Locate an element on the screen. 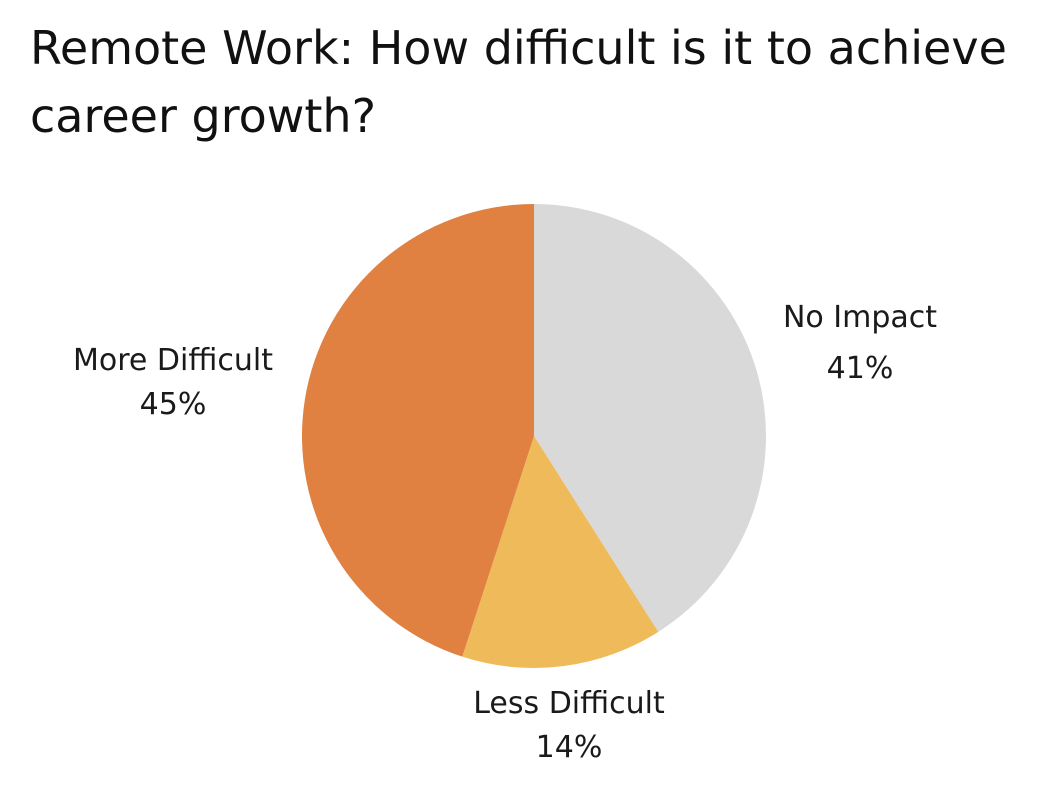 The image size is (1040, 786). pie-slice-more-difficult is located at coordinates (417, 430).